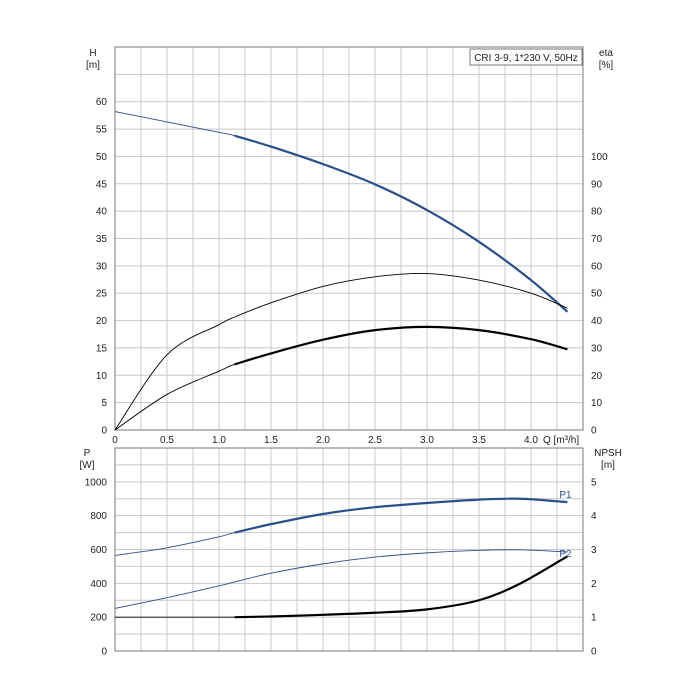 This screenshot has height=700, width=700. What do you see at coordinates (479, 440) in the screenshot?
I see `x-tick-label: 3.5` at bounding box center [479, 440].